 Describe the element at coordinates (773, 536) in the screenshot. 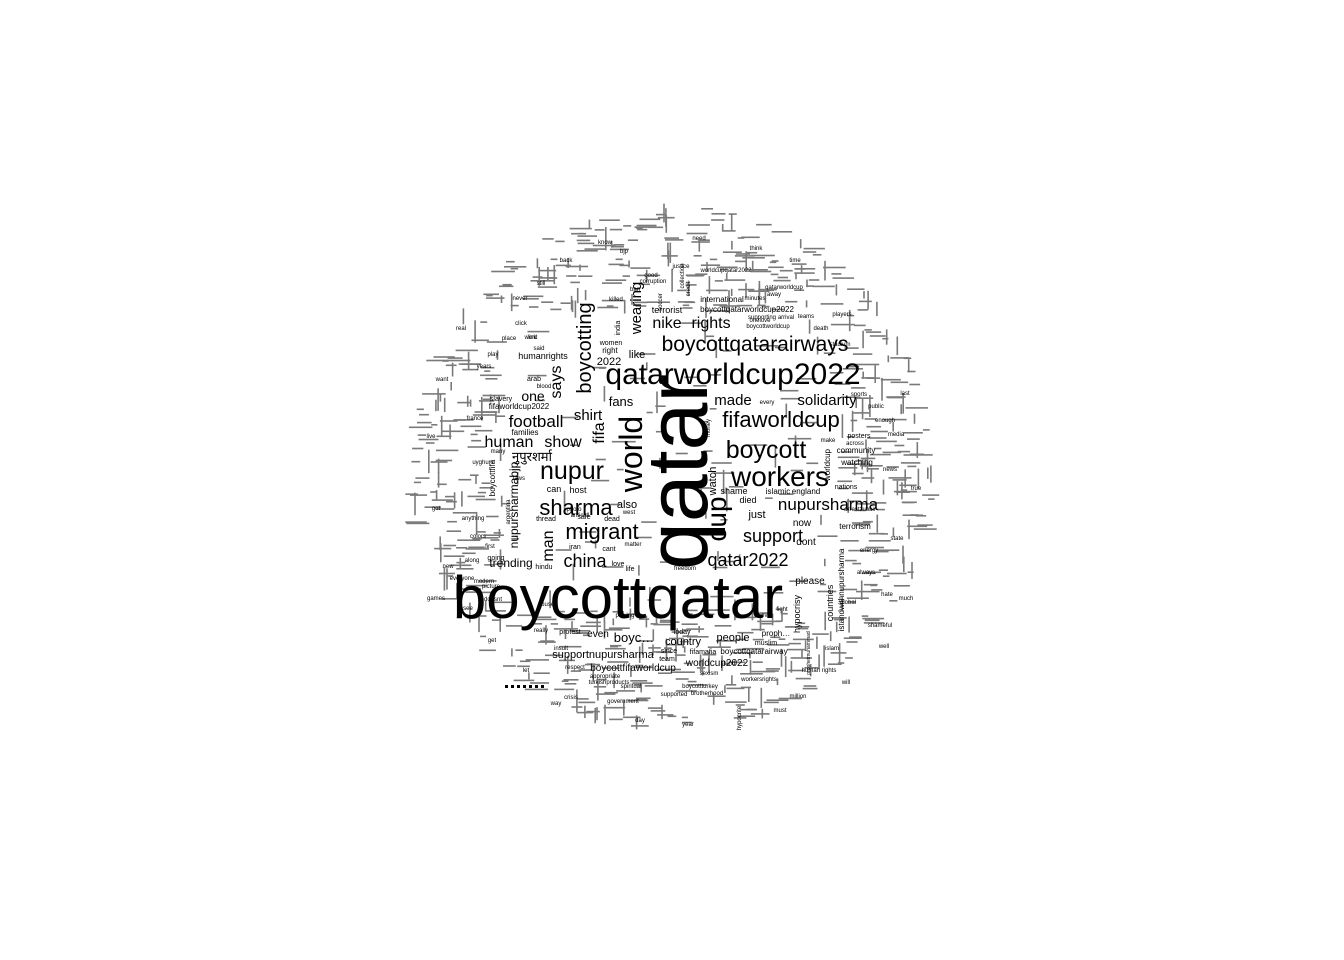

I see `cloud-word-support: support` at that location.